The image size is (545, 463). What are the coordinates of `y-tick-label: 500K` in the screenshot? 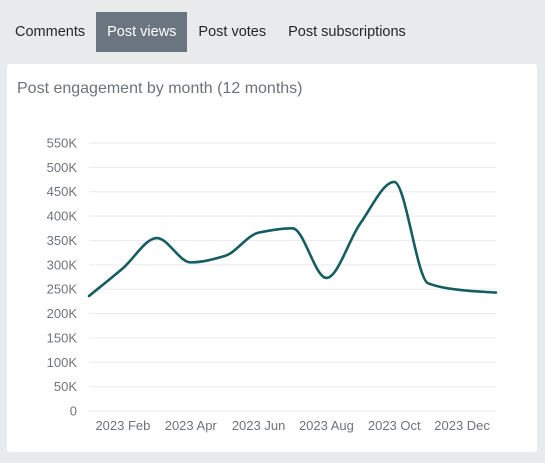 It's located at (62, 167).